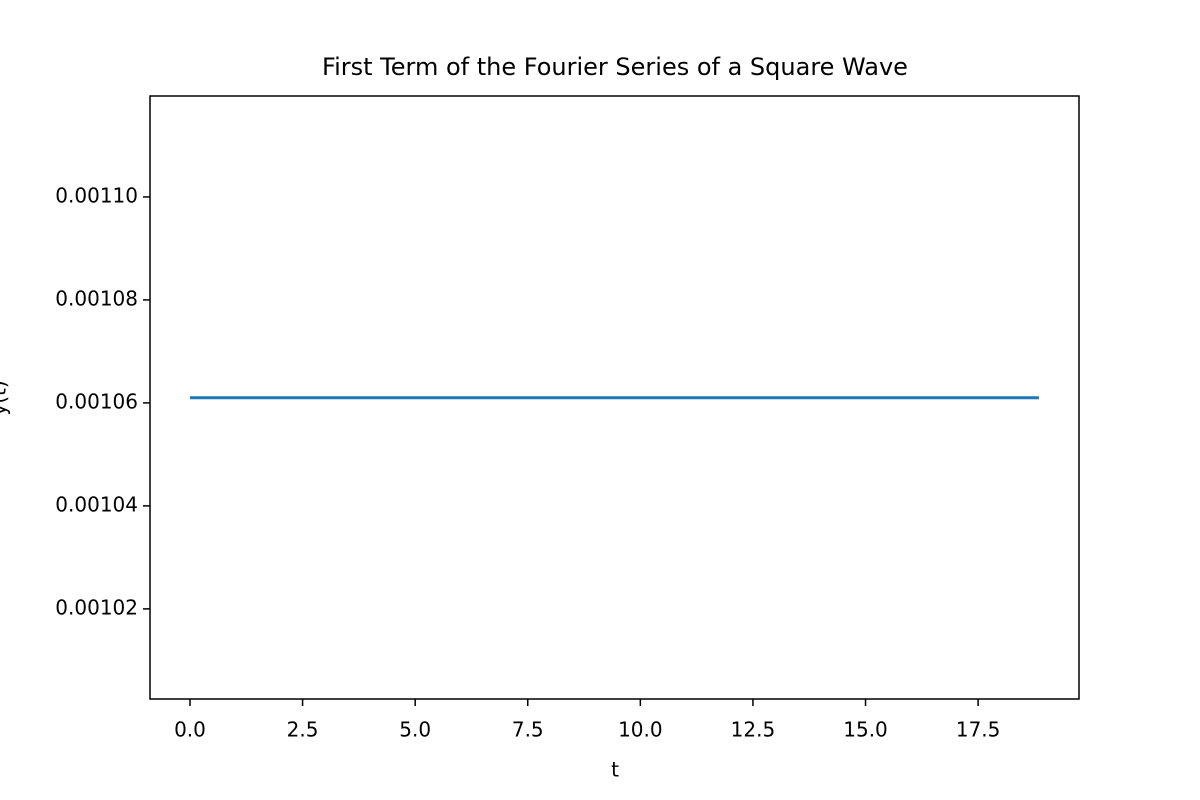 The image size is (1200, 800). What do you see at coordinates (96, 607) in the screenshot?
I see `y-tick-label: 0.00102` at bounding box center [96, 607].